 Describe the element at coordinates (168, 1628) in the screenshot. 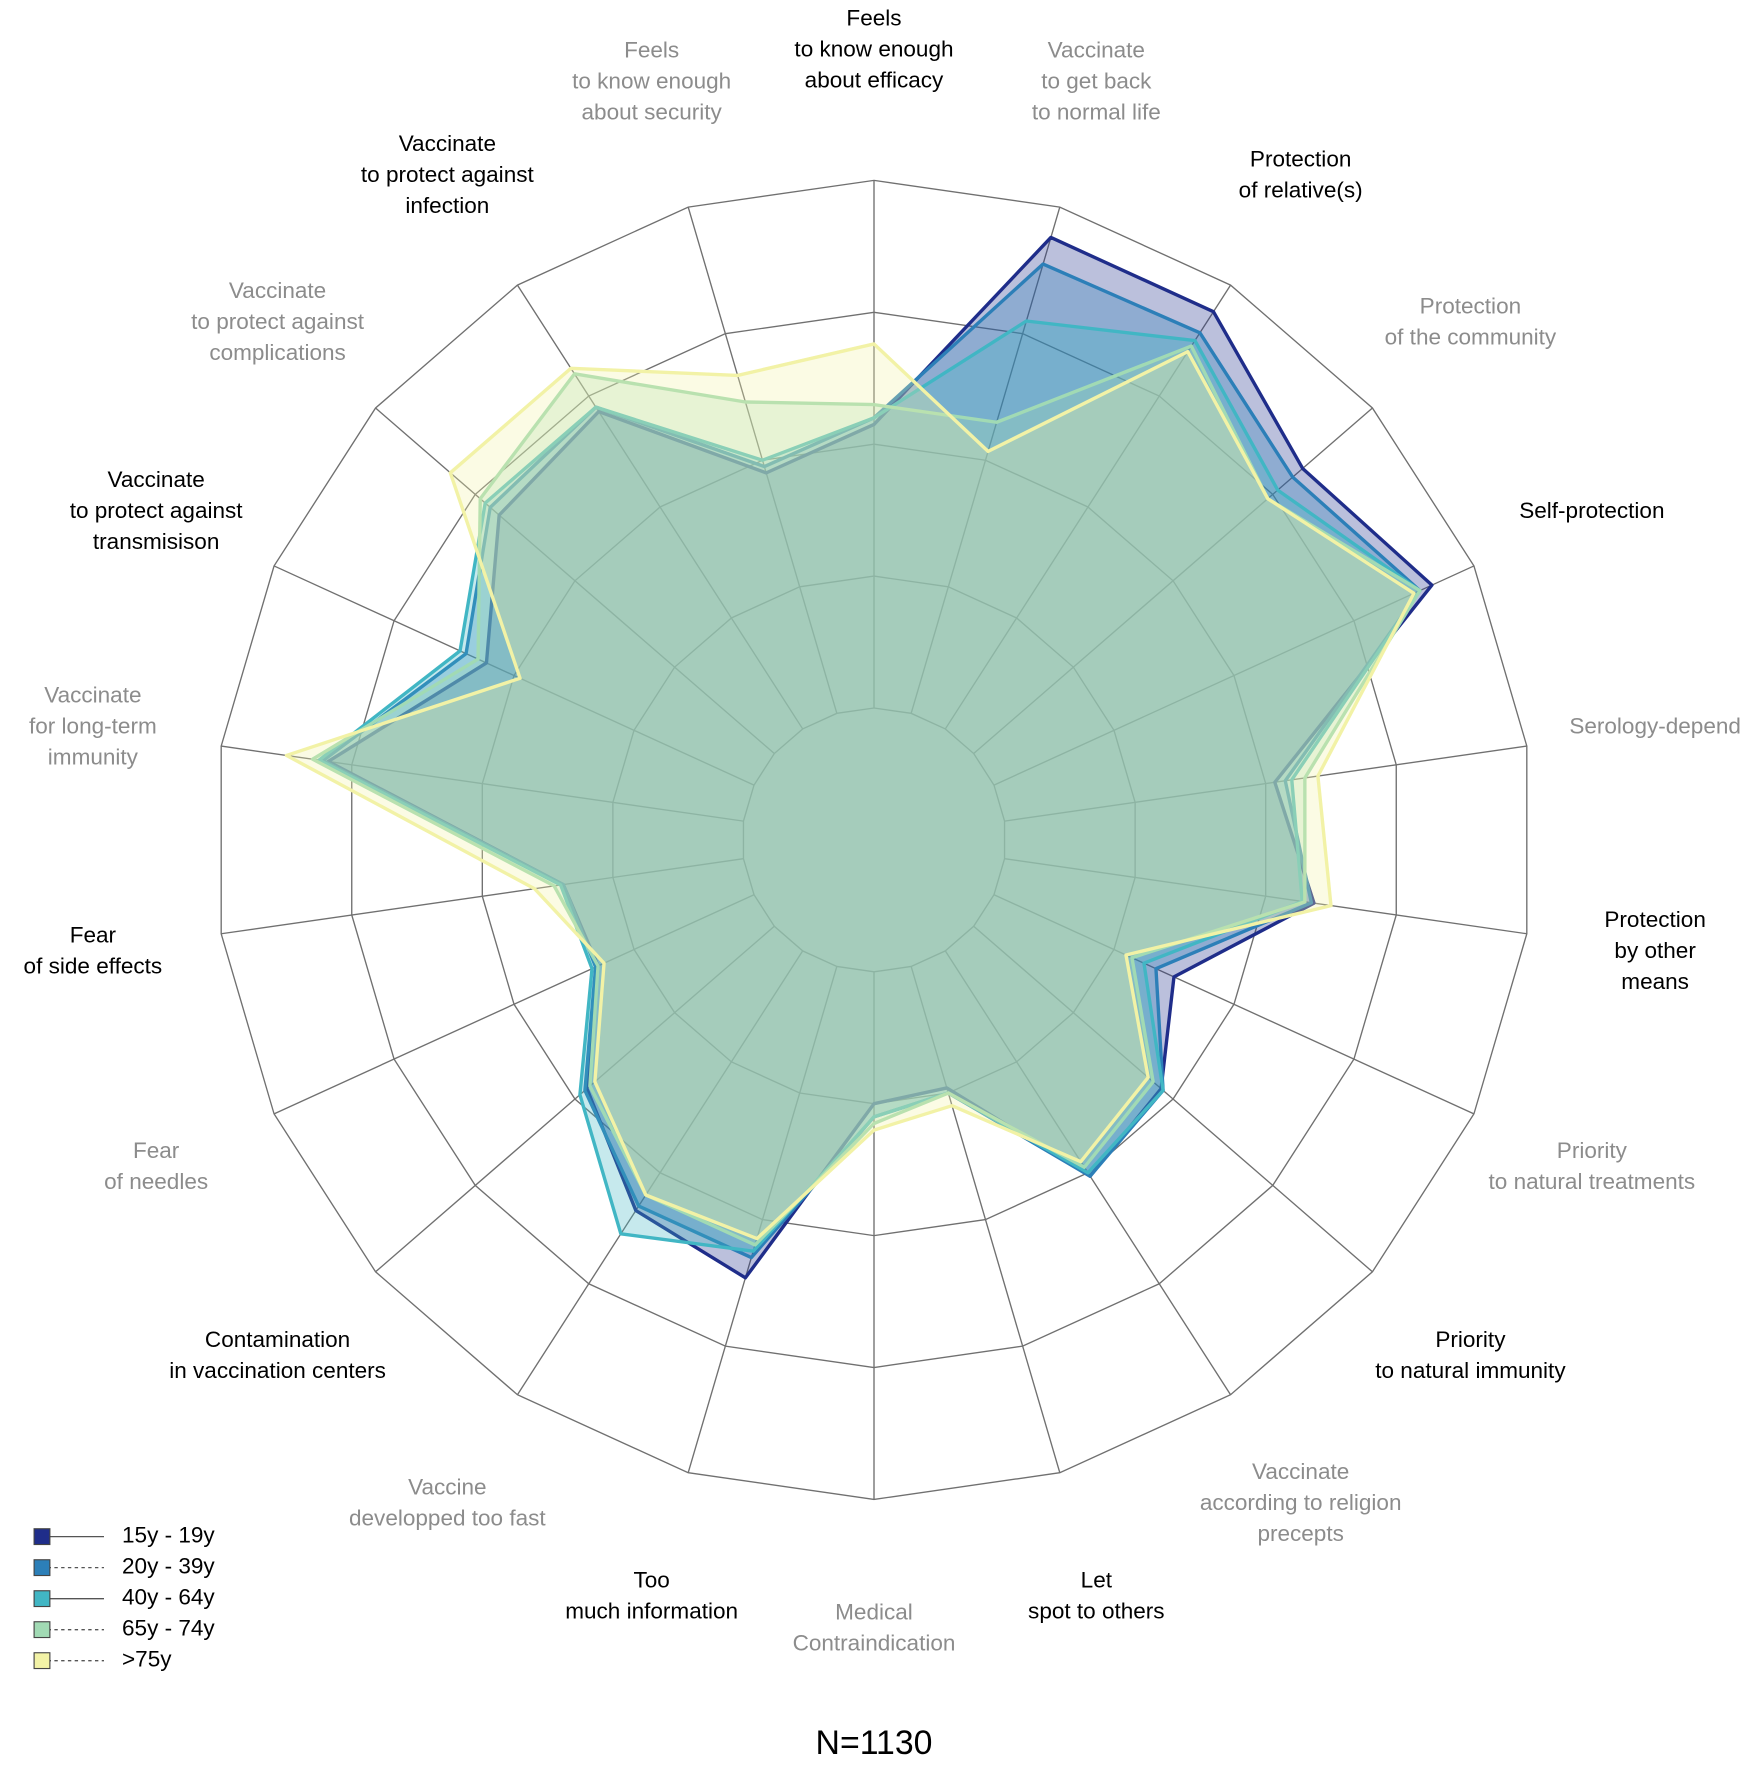

I see `legend-label: 65y - 74y` at that location.